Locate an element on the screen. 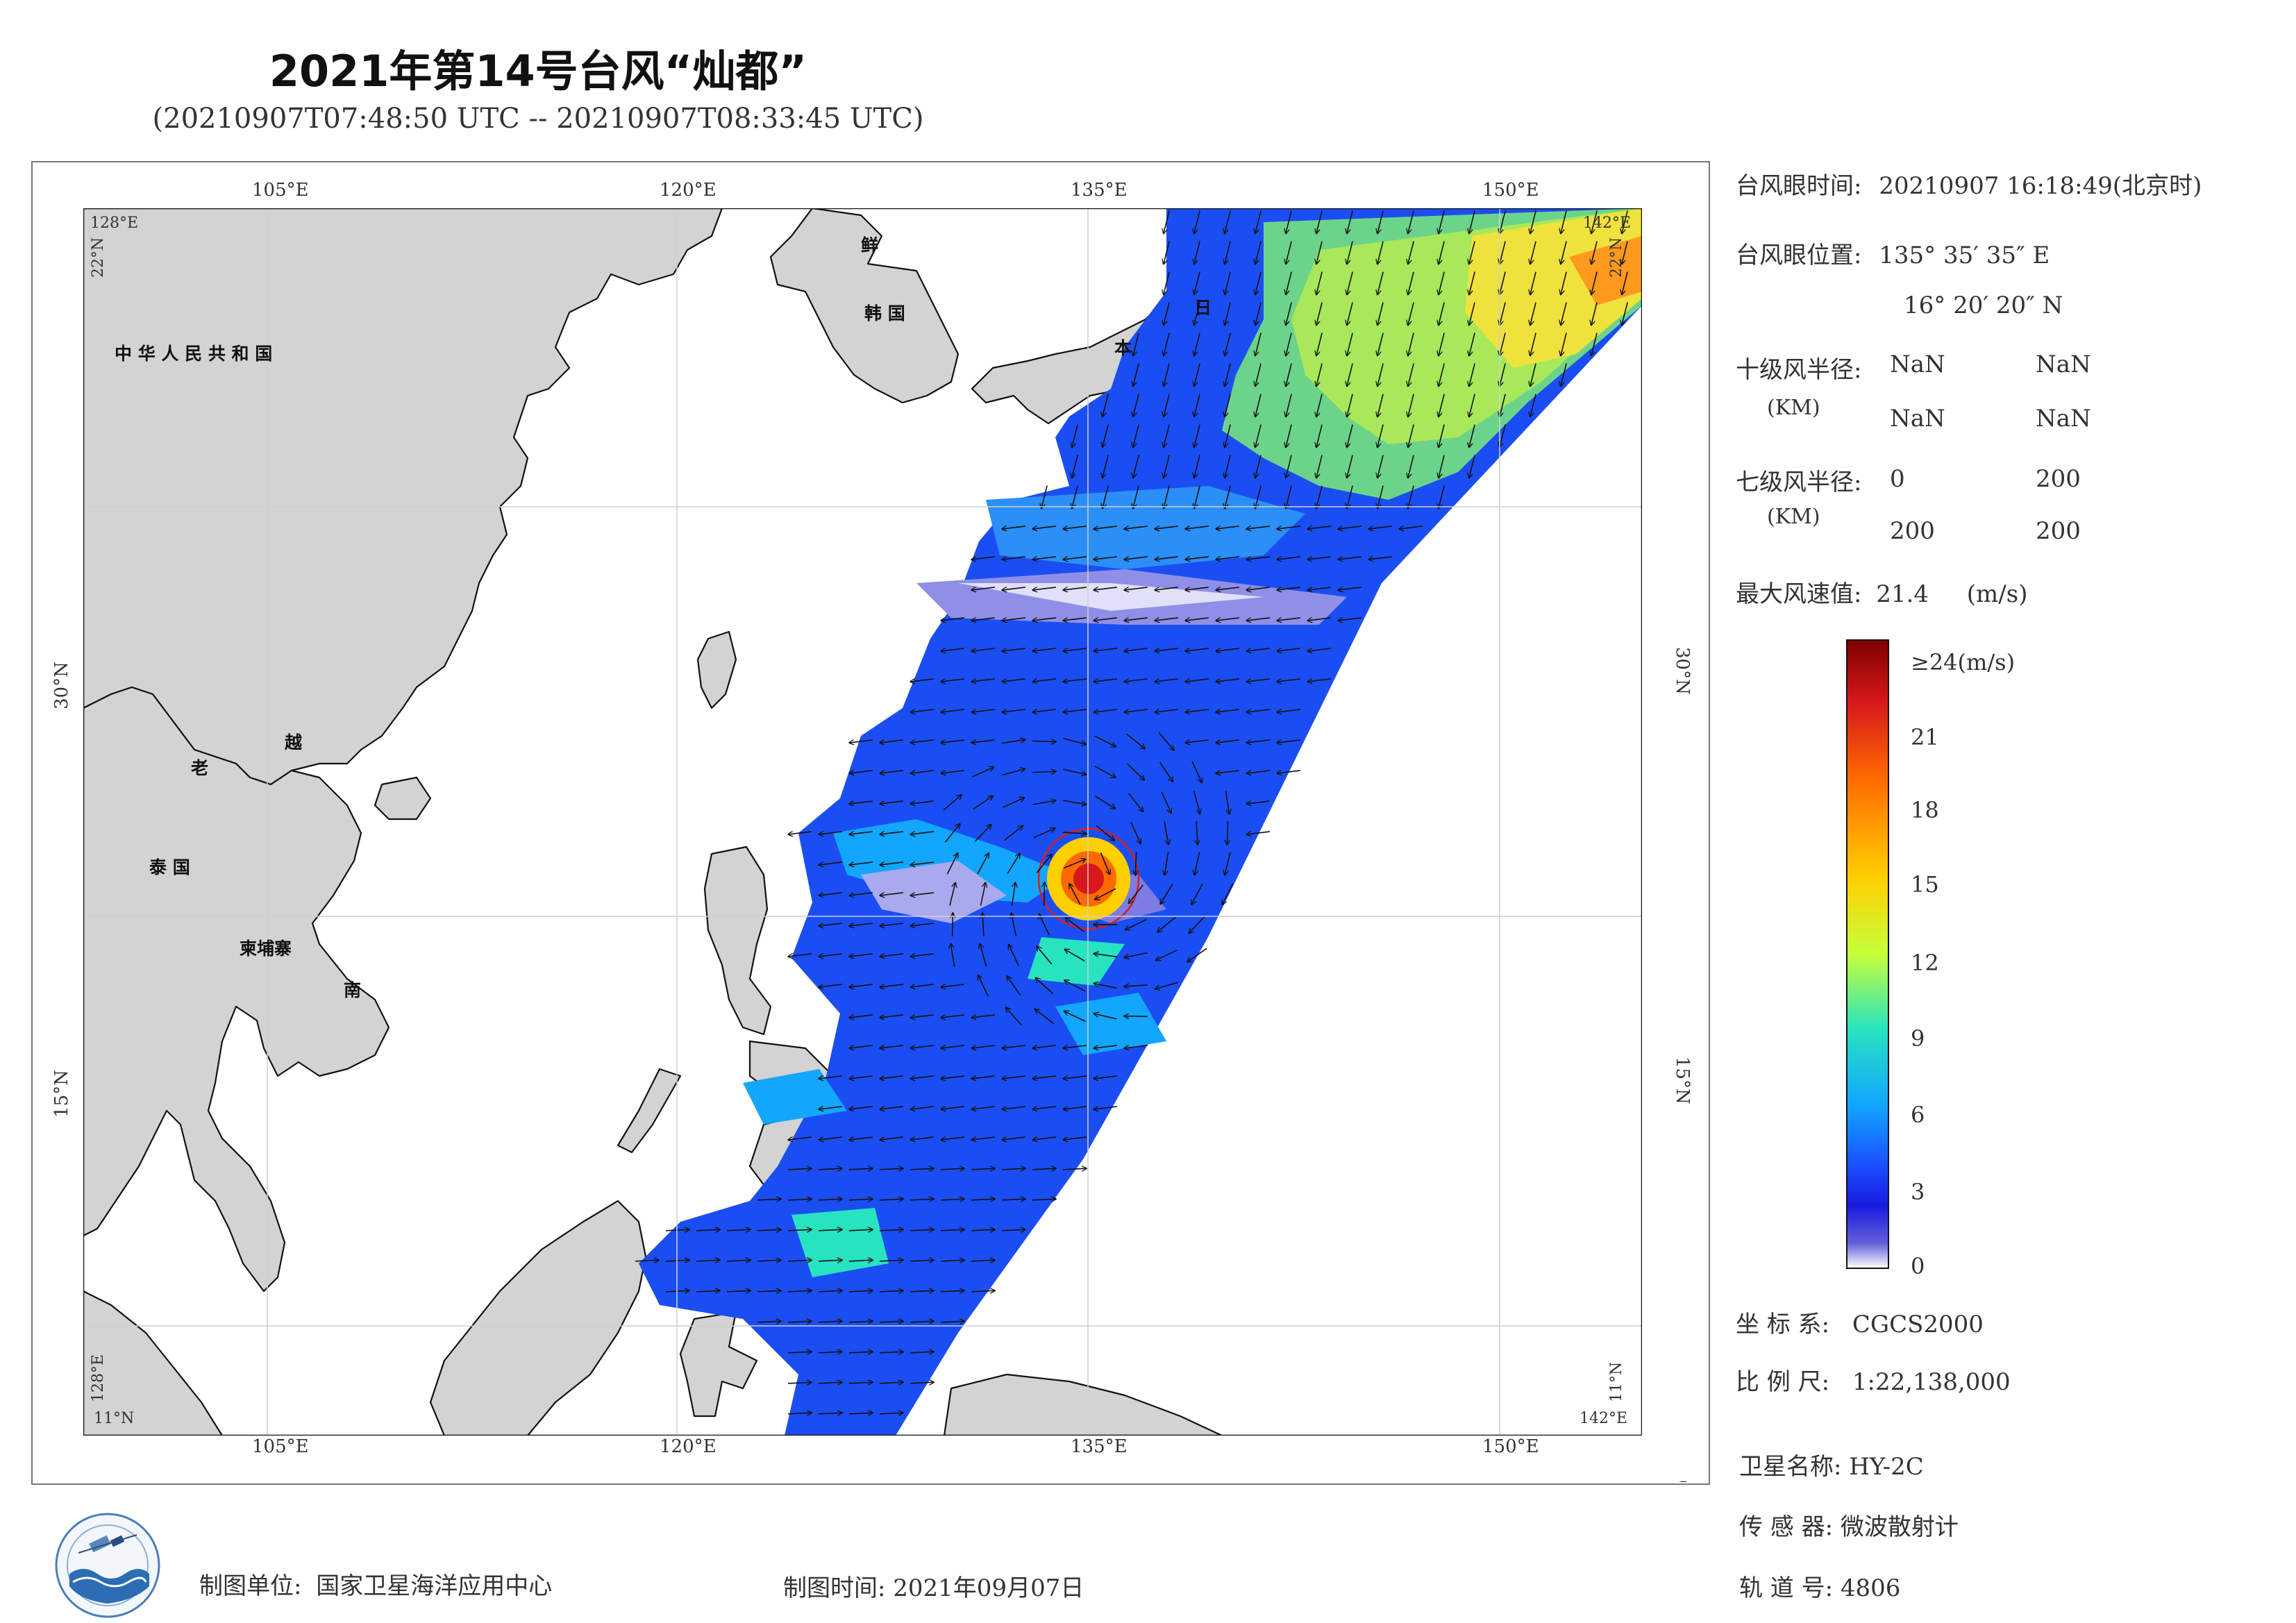 The height and width of the screenshot is (1623, 2296). r10-ne: NaN is located at coordinates (1917, 364).